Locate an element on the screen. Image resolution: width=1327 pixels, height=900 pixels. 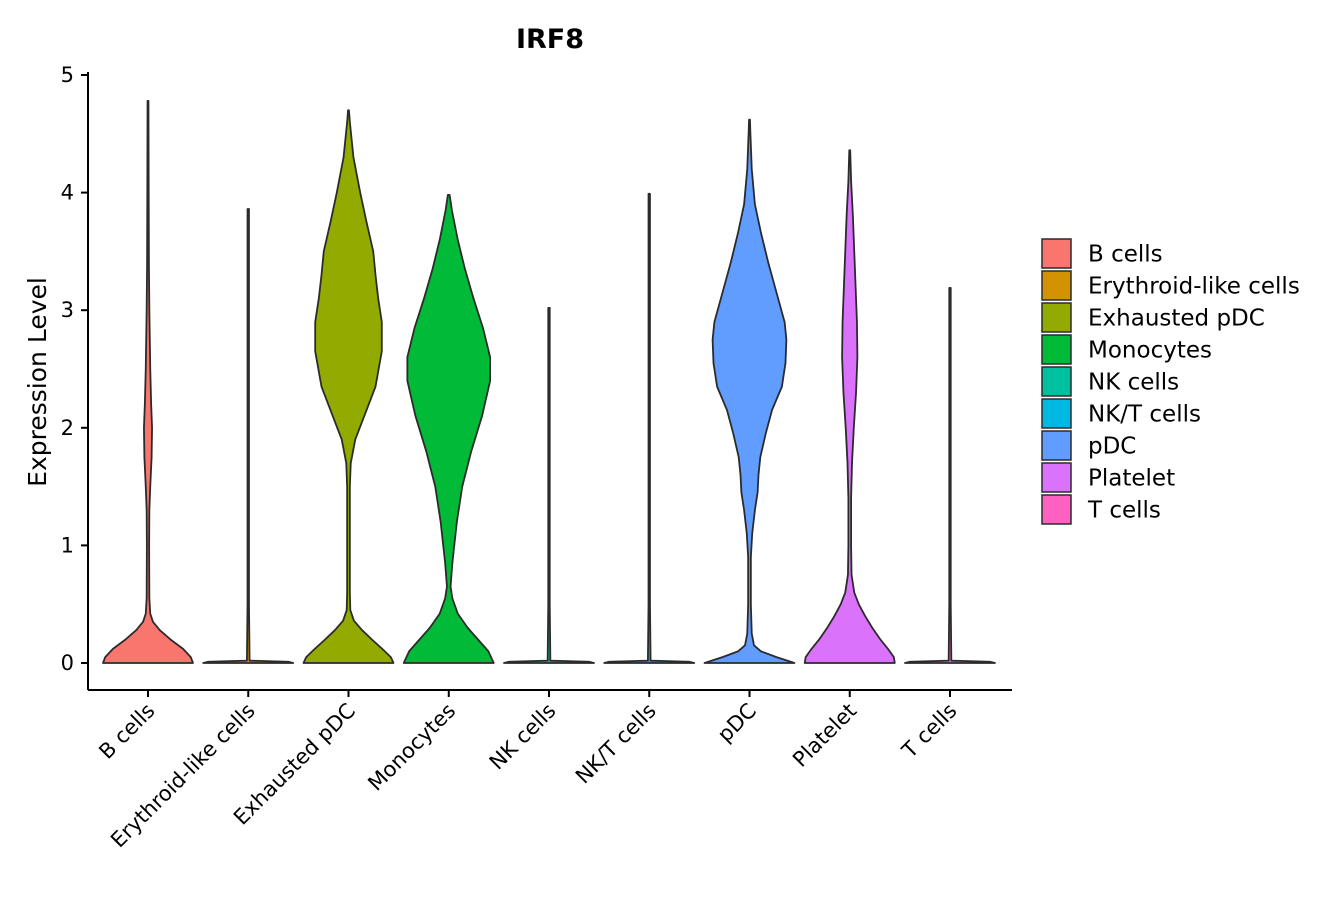
x-tick-label: B cells is located at coordinates (126, 731).